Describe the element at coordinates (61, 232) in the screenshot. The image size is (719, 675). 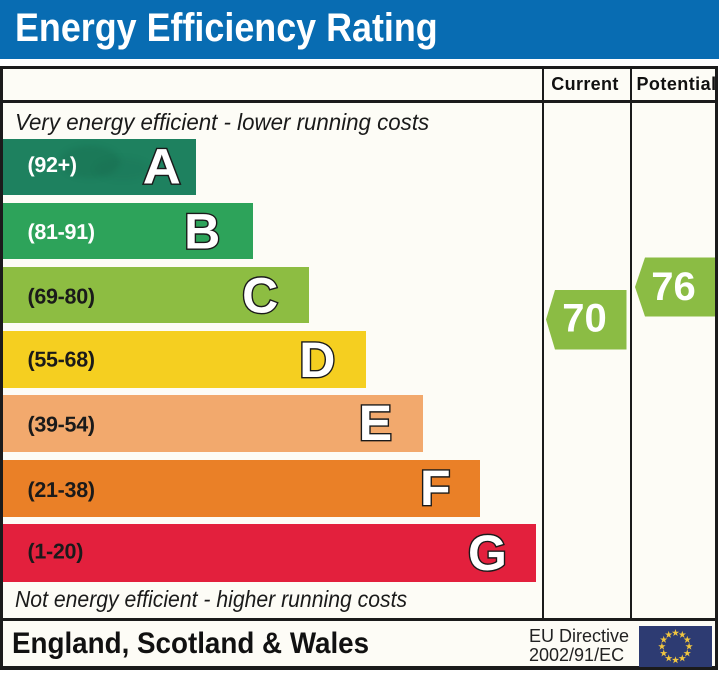
I see `svg-text: (81-91)` at that location.